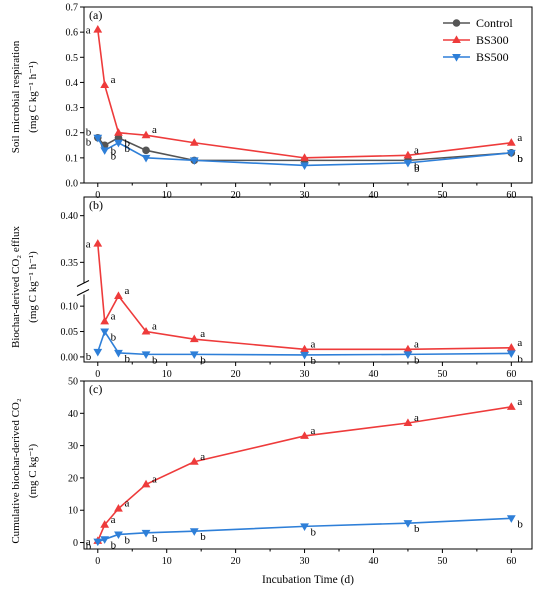  What do you see at coordinates (73, 382) in the screenshot?
I see `y-tick-label: 50` at bounding box center [73, 382].